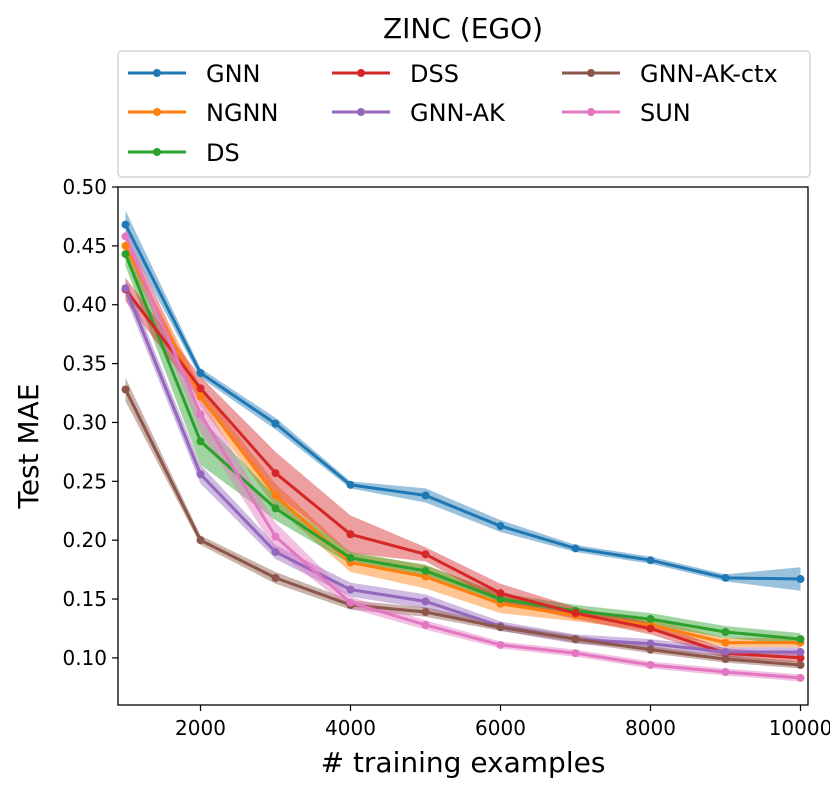  I want to click on y-axis-title: Test MAE, so click(28, 446).